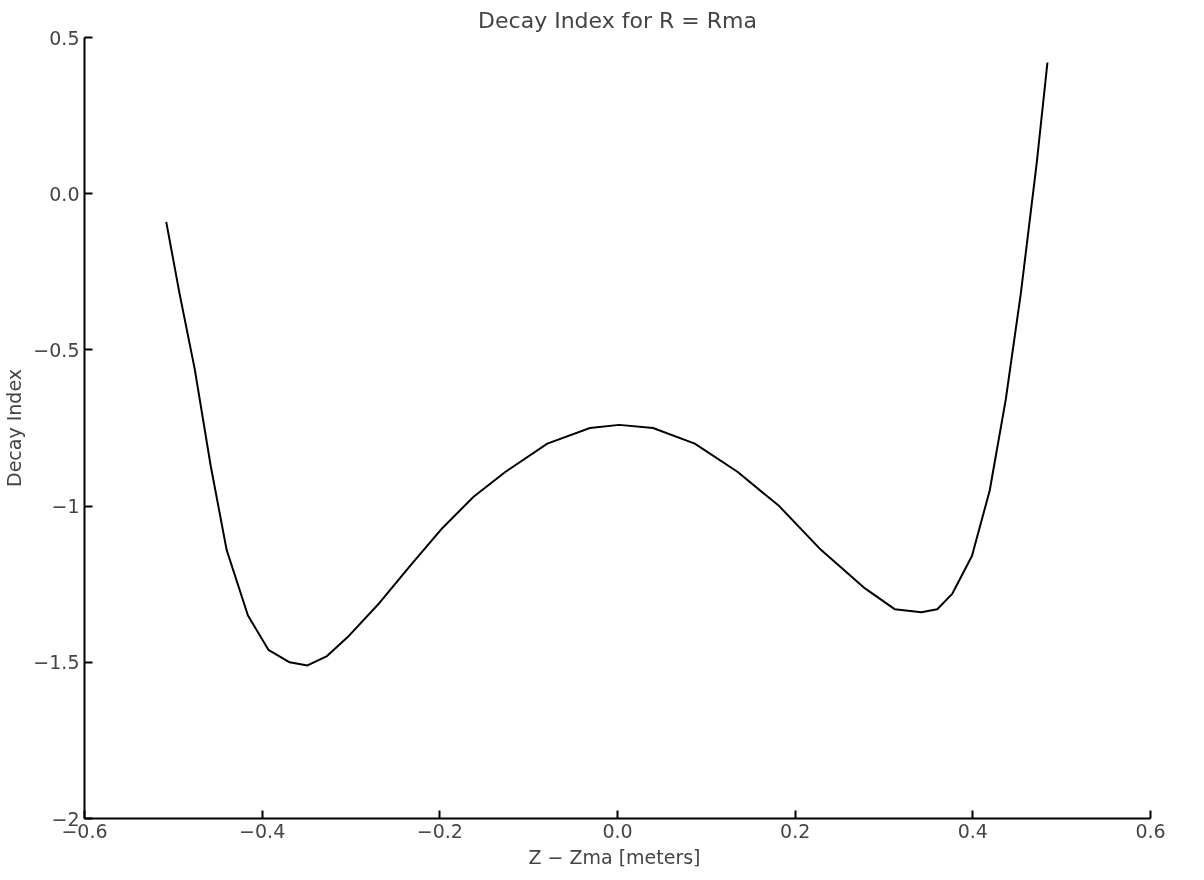  What do you see at coordinates (14, 428) in the screenshot?
I see `y-axis-title: Decay Index` at bounding box center [14, 428].